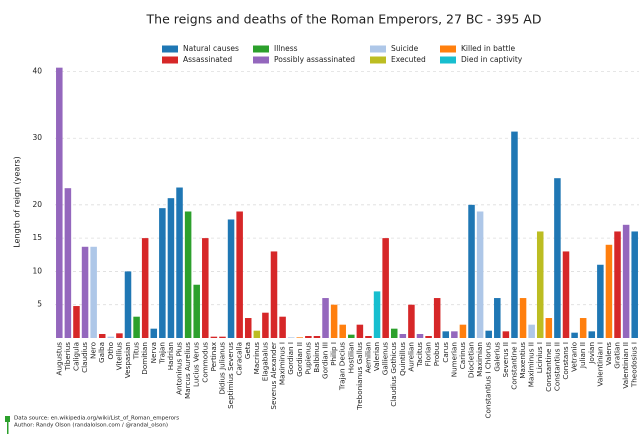 The image size is (643, 440). I want to click on x-tick-label: Theodosius I, so click(634, 365).